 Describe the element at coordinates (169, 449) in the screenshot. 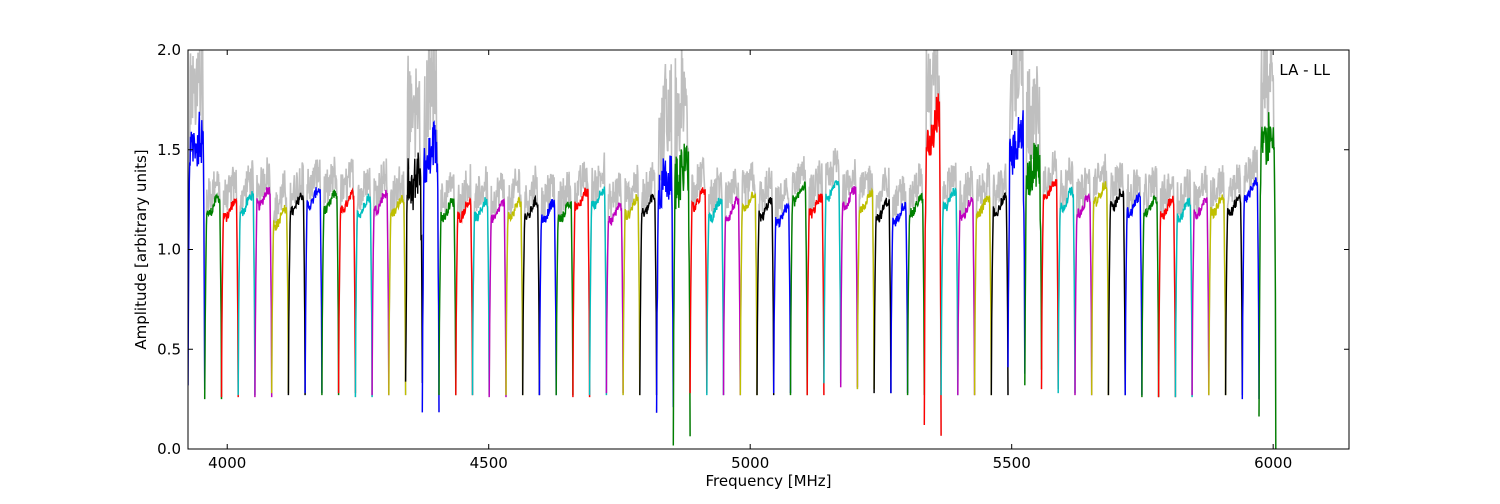

I see `y-tick-label: 0.0` at that location.